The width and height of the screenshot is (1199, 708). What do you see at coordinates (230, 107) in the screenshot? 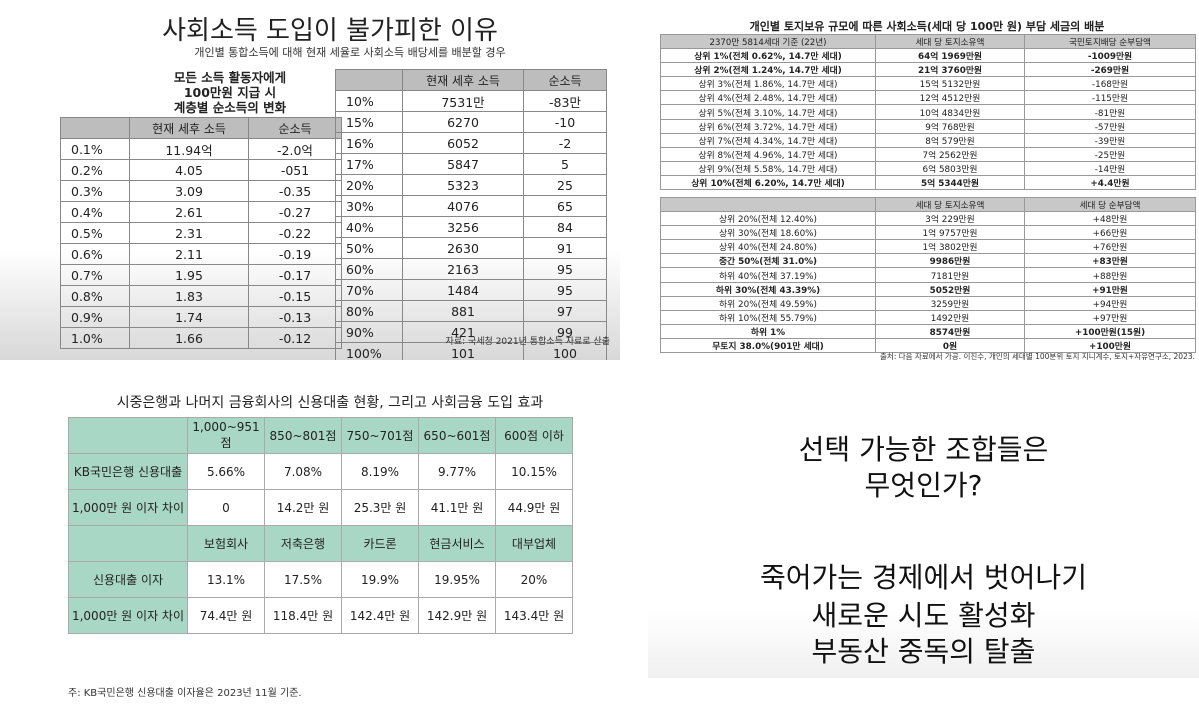
I see `note-line: 계층별 순소득의 변화` at bounding box center [230, 107].